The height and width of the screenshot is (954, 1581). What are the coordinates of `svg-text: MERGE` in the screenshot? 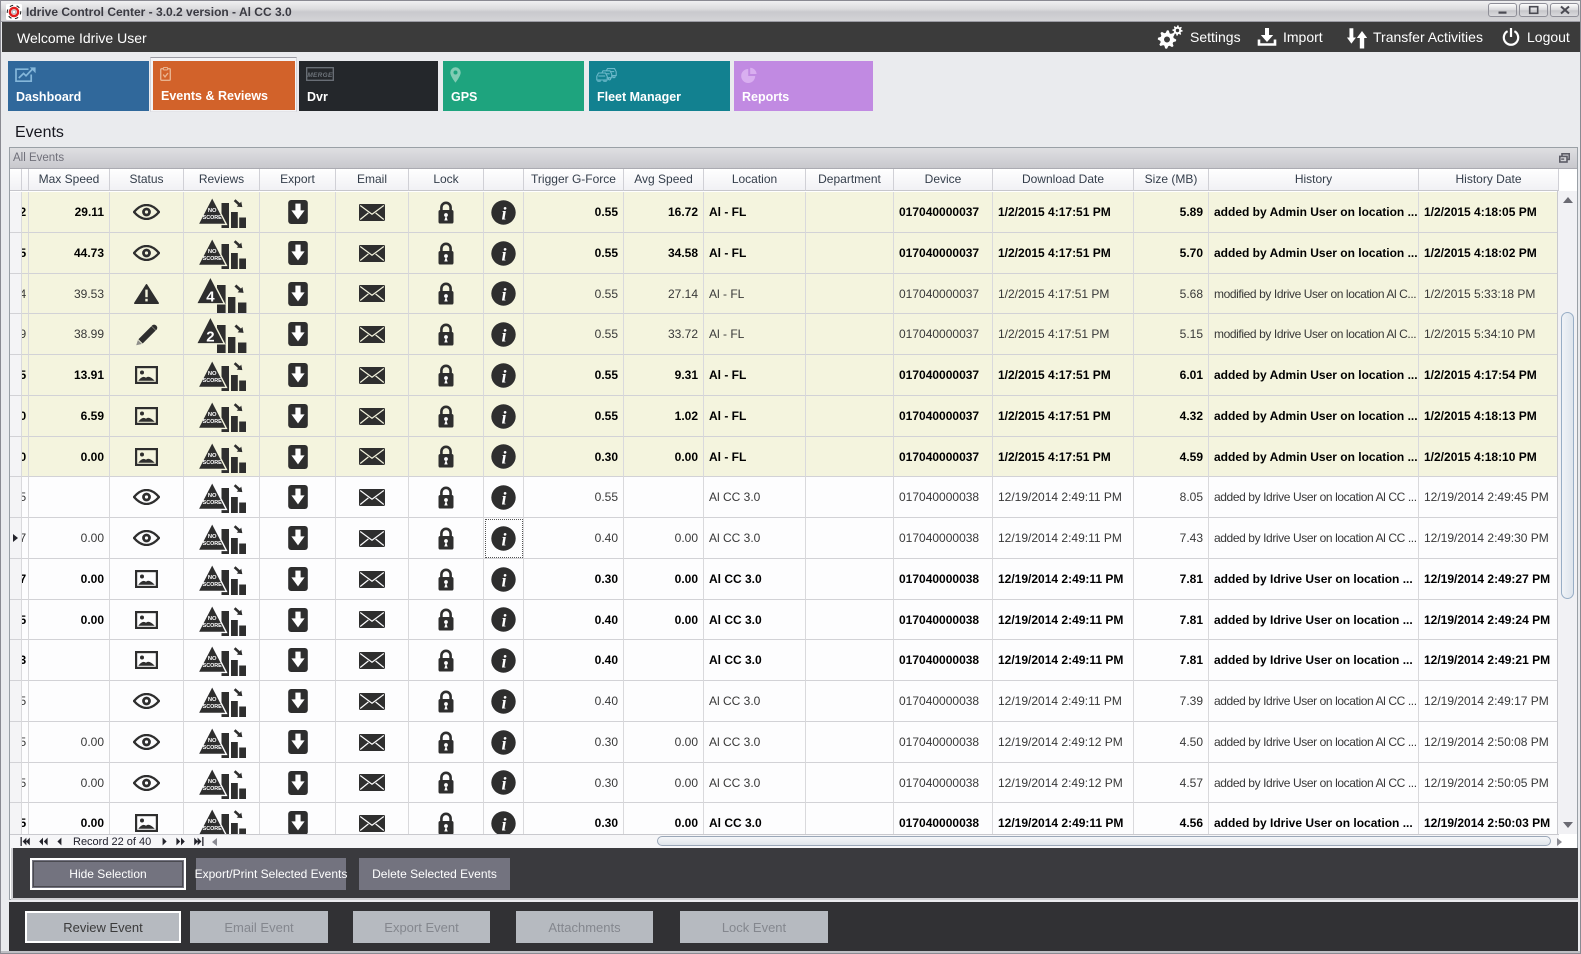 It's located at (320, 75).